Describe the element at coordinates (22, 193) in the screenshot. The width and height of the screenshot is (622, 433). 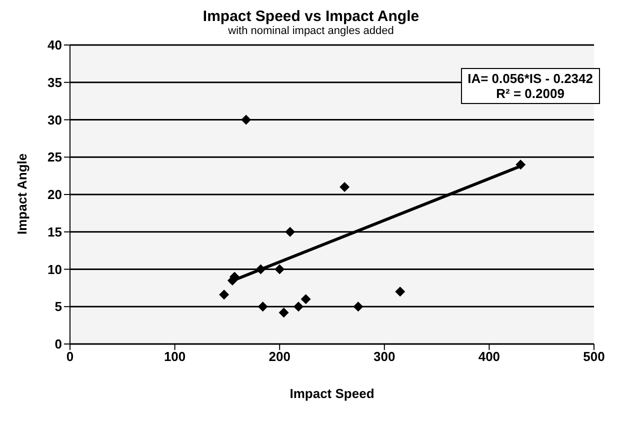
I see `y-axis-title: Impact Angle` at that location.